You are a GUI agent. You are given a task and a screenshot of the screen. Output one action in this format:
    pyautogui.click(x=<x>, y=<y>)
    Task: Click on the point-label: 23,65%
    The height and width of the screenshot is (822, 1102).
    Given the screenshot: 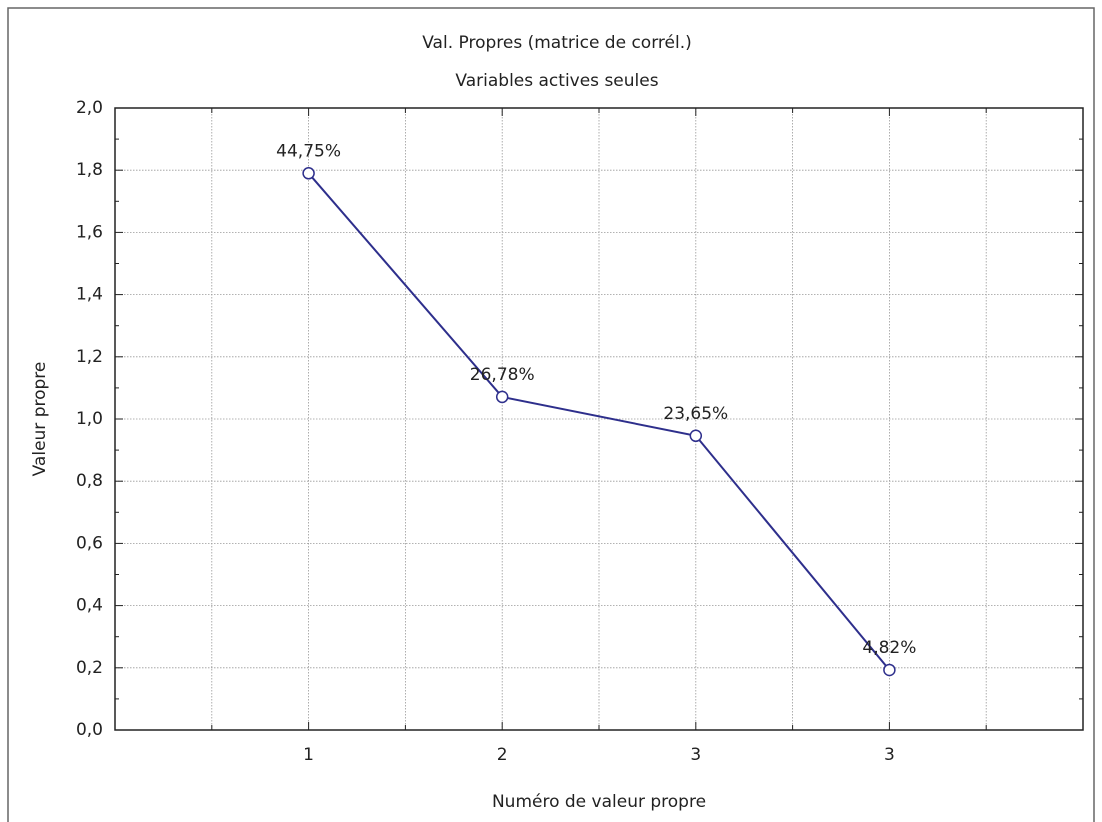 What is the action you would take?
    pyautogui.click(x=695, y=414)
    